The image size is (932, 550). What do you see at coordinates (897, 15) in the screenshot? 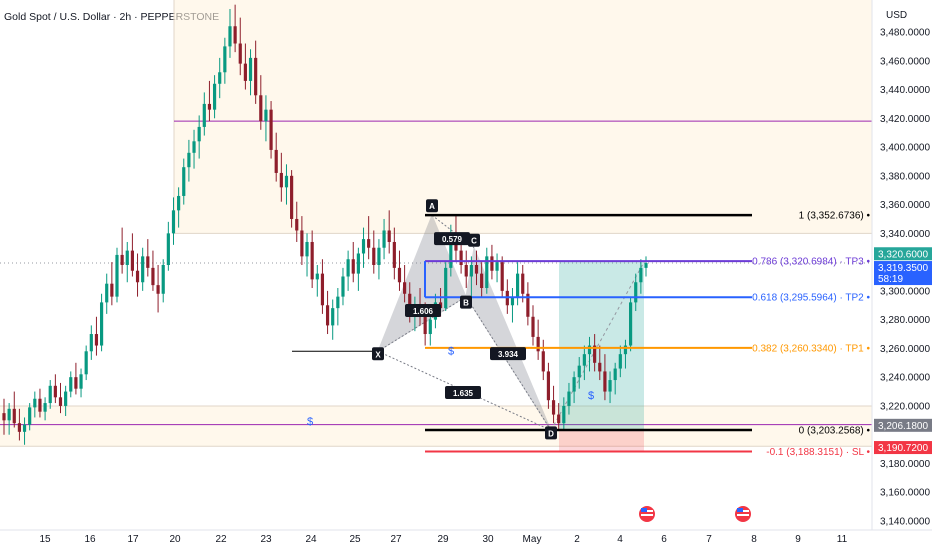
I see `currency-label: USD` at bounding box center [897, 15].